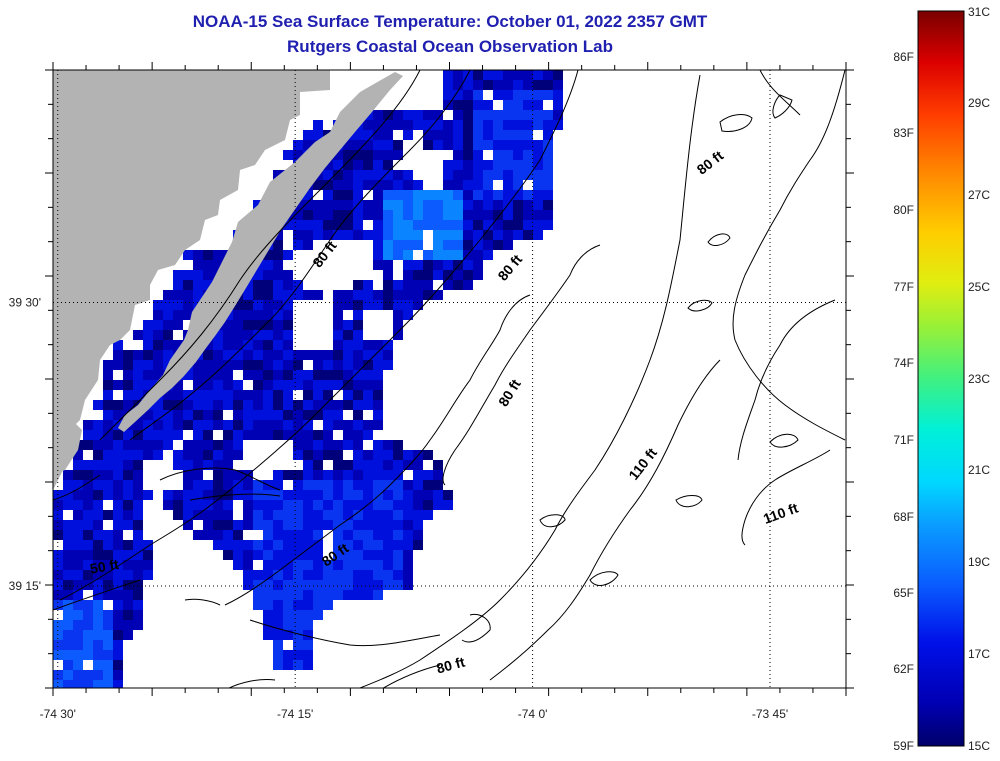 The width and height of the screenshot is (1000, 761). Describe the element at coordinates (903, 440) in the screenshot. I see `colorbar-f-label: 71F` at that location.